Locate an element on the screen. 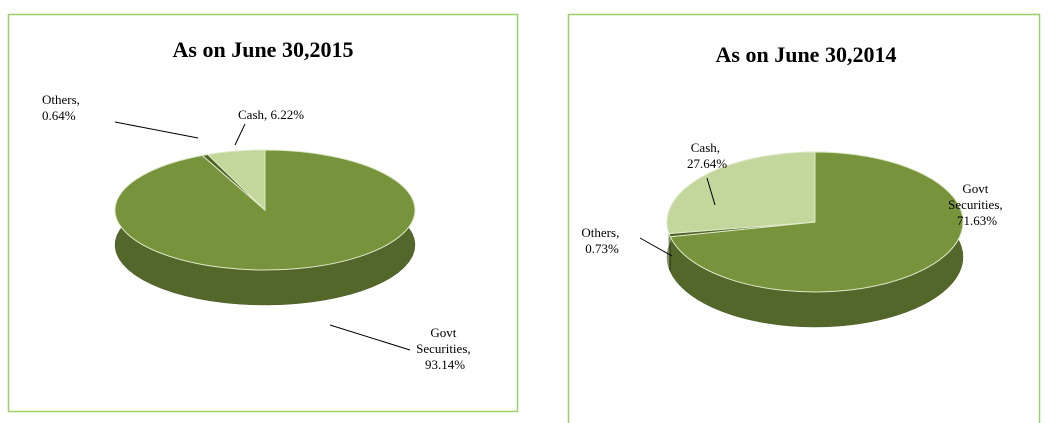 The width and height of the screenshot is (1048, 423). data-label-line: Cash, 6.22% is located at coordinates (271, 114).